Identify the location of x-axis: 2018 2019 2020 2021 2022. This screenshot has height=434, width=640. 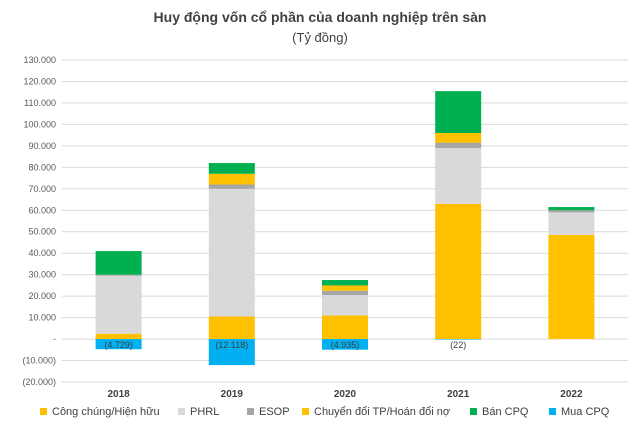
(344, 394).